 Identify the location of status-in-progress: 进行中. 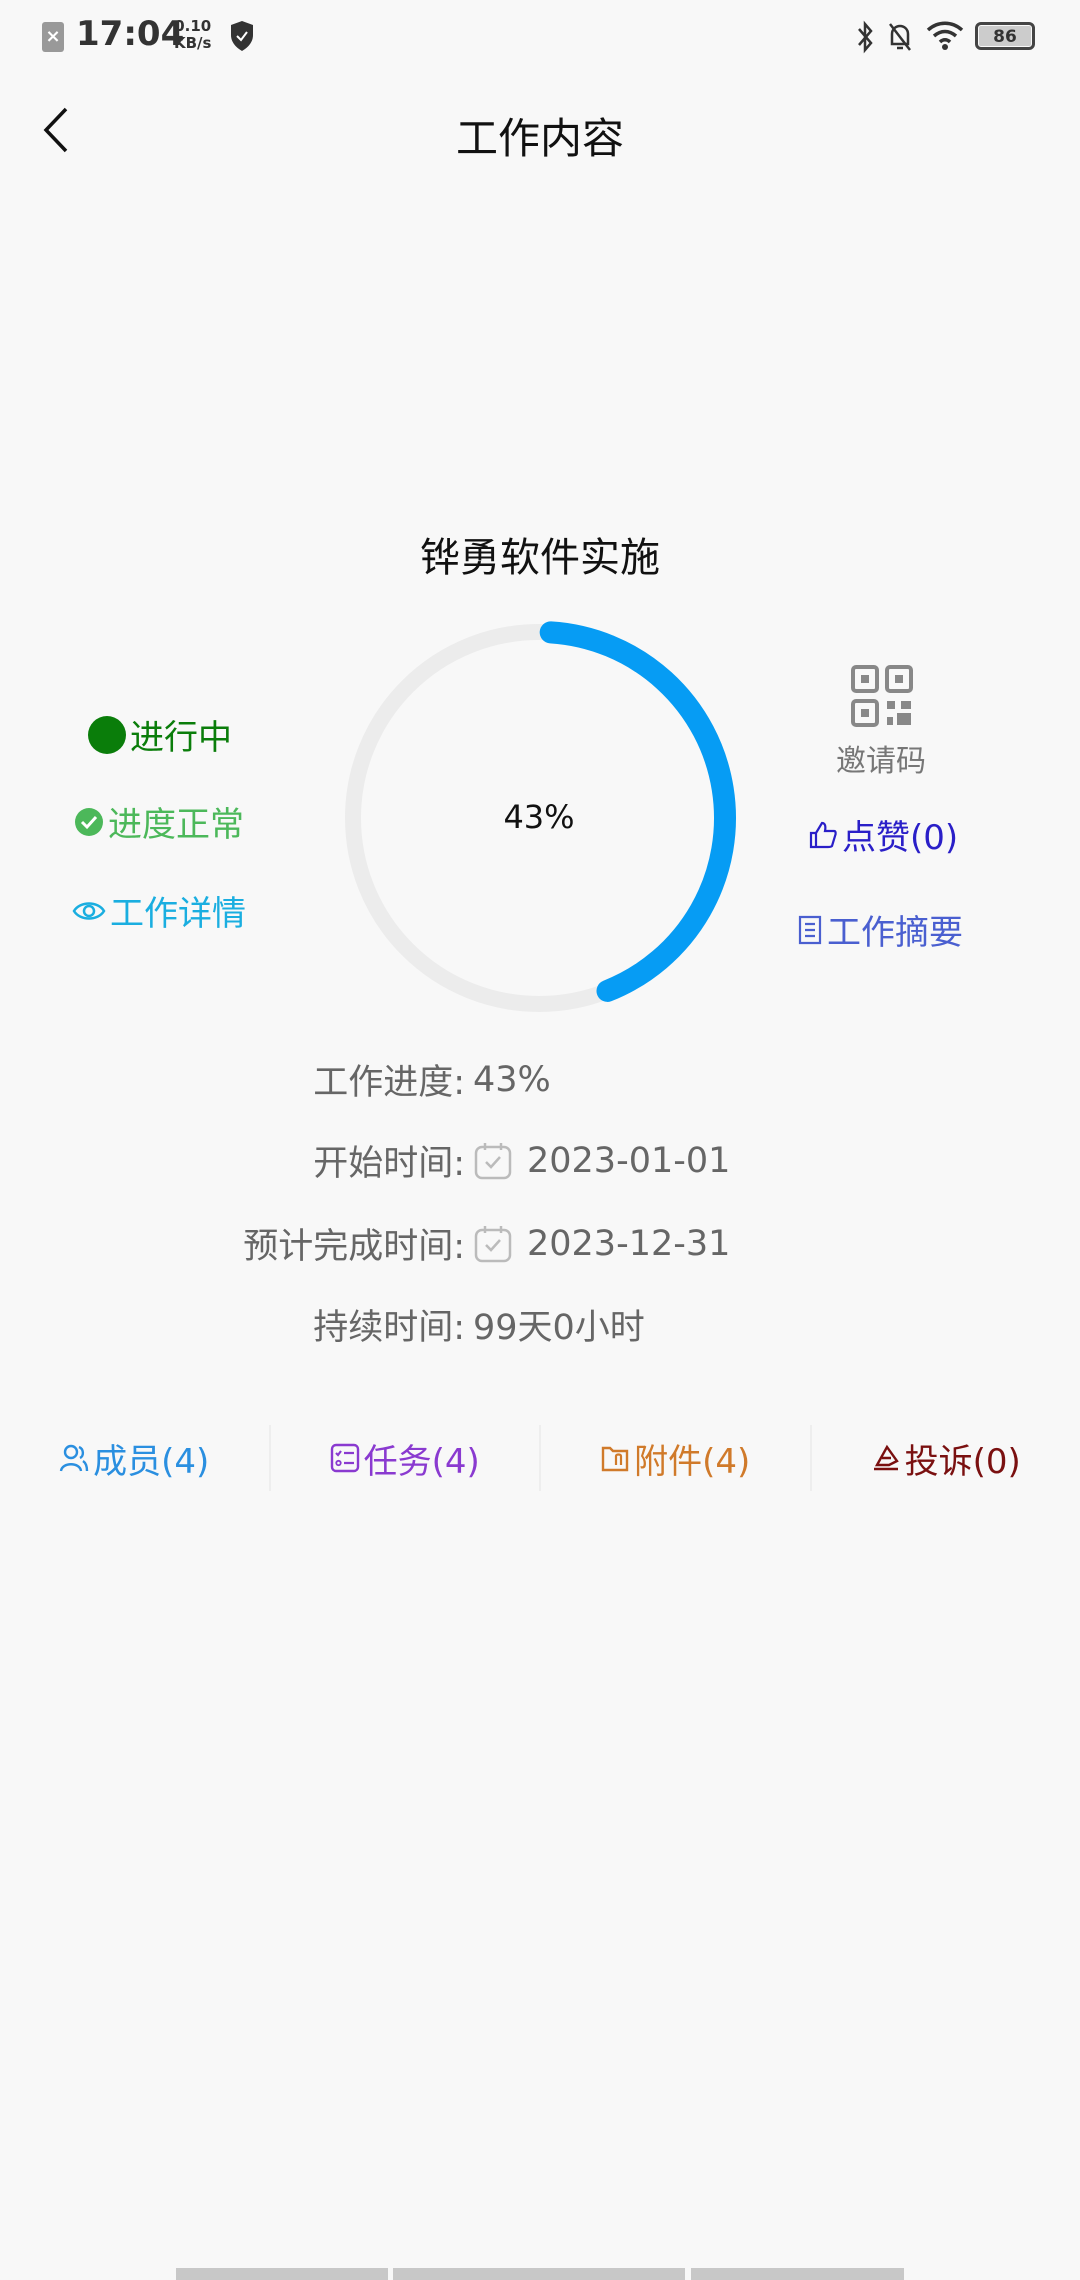
(160, 734).